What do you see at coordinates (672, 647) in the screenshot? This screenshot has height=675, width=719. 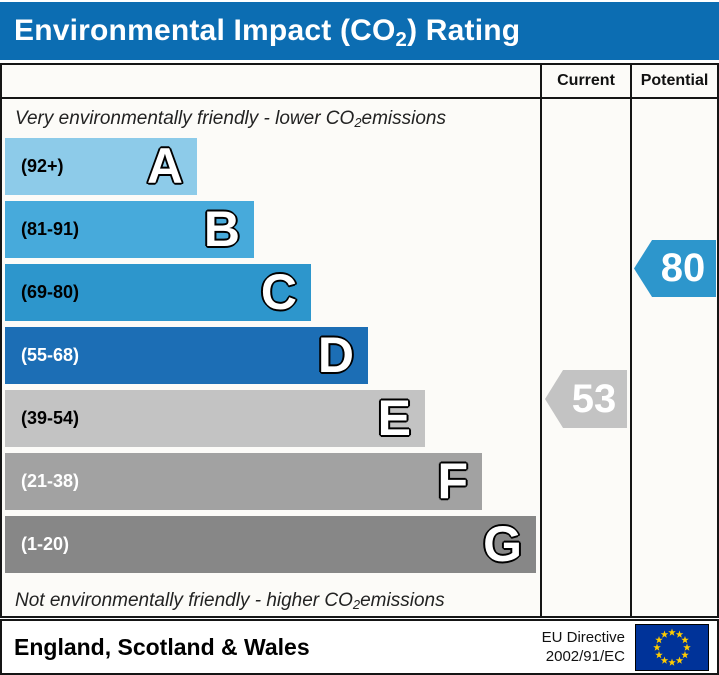 I see `eu-flag-icon` at bounding box center [672, 647].